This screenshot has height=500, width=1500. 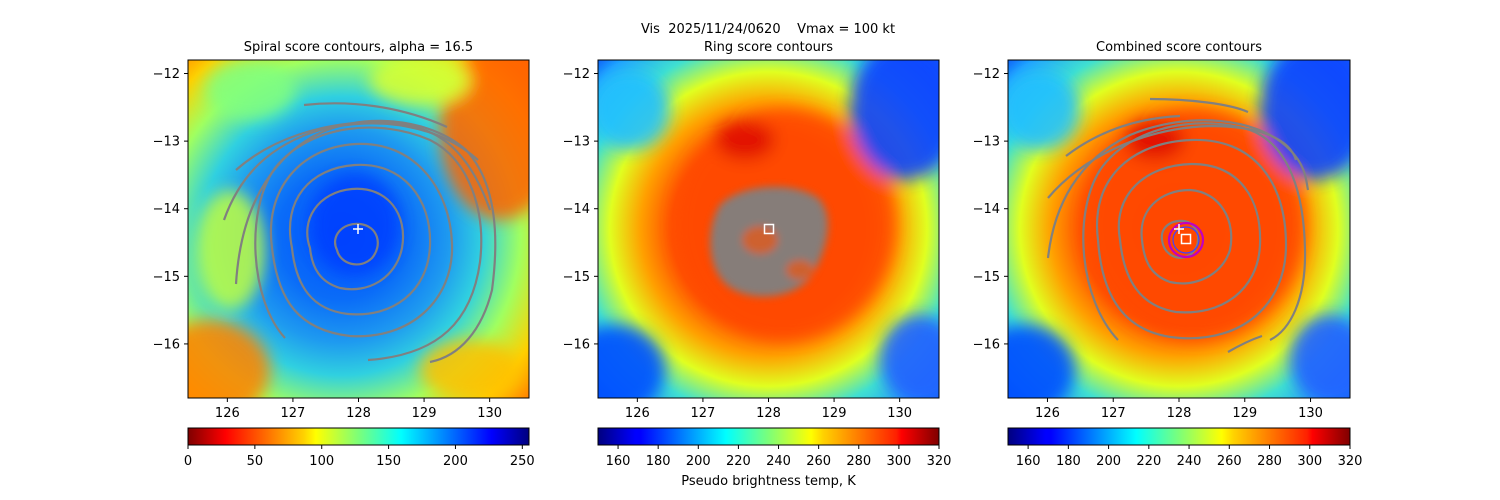 What do you see at coordinates (188, 461) in the screenshot?
I see `colorbar-tick-label: 0` at bounding box center [188, 461].